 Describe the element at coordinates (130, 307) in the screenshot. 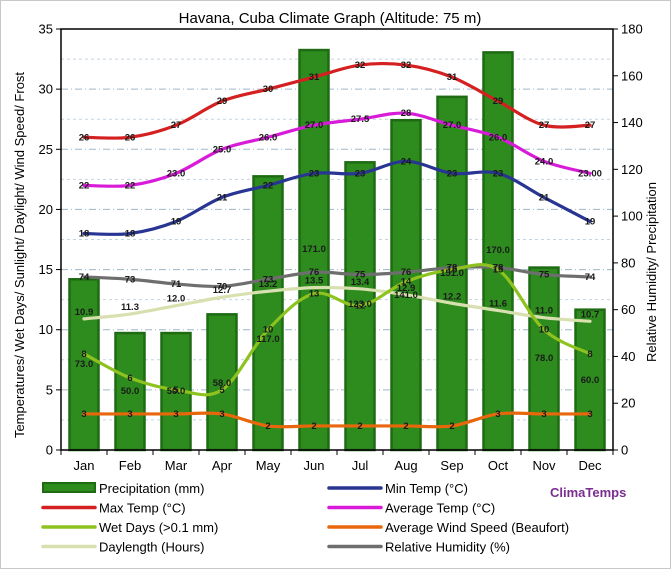

I see `data-label-daylength-hours: 11.3` at that location.